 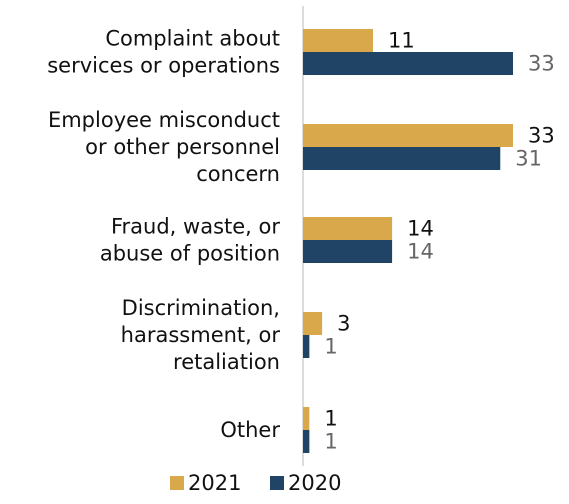 What do you see at coordinates (330, 419) in the screenshot?
I see `value-label-2021: 1` at bounding box center [330, 419].